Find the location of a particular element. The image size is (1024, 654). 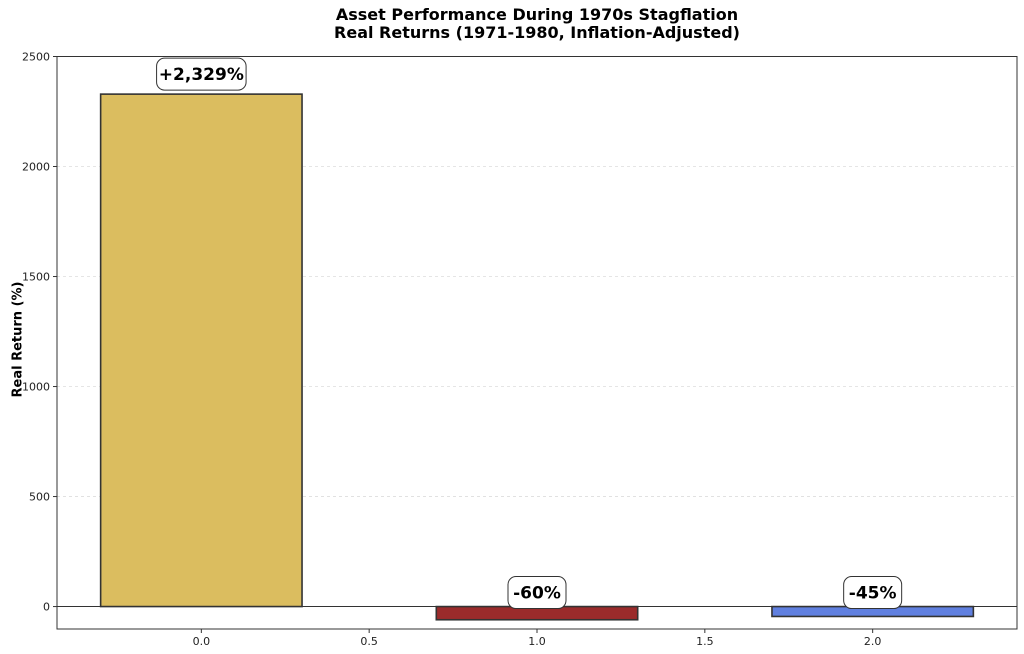

x-tick-label: 1.5 is located at coordinates (705, 641).